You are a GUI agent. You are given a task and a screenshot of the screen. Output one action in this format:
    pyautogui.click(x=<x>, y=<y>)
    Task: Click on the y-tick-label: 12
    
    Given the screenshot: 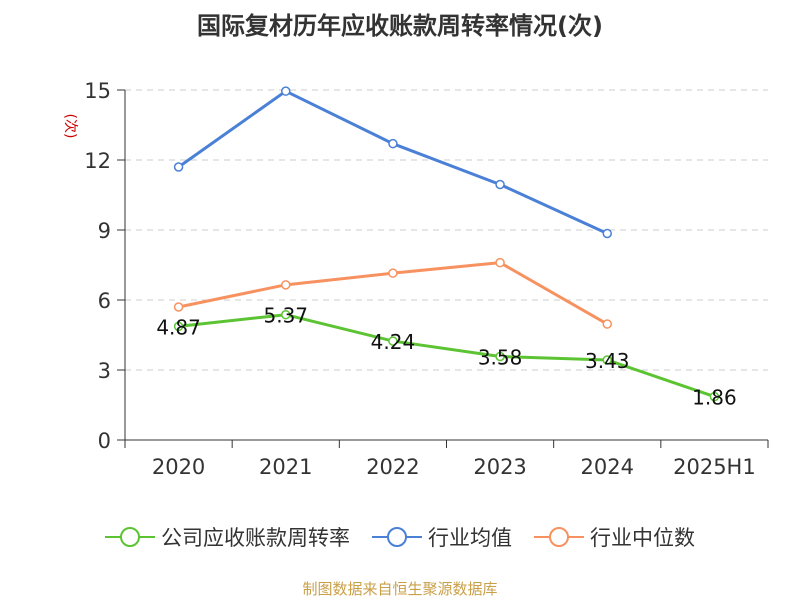 What is the action you would take?
    pyautogui.click(x=97, y=161)
    